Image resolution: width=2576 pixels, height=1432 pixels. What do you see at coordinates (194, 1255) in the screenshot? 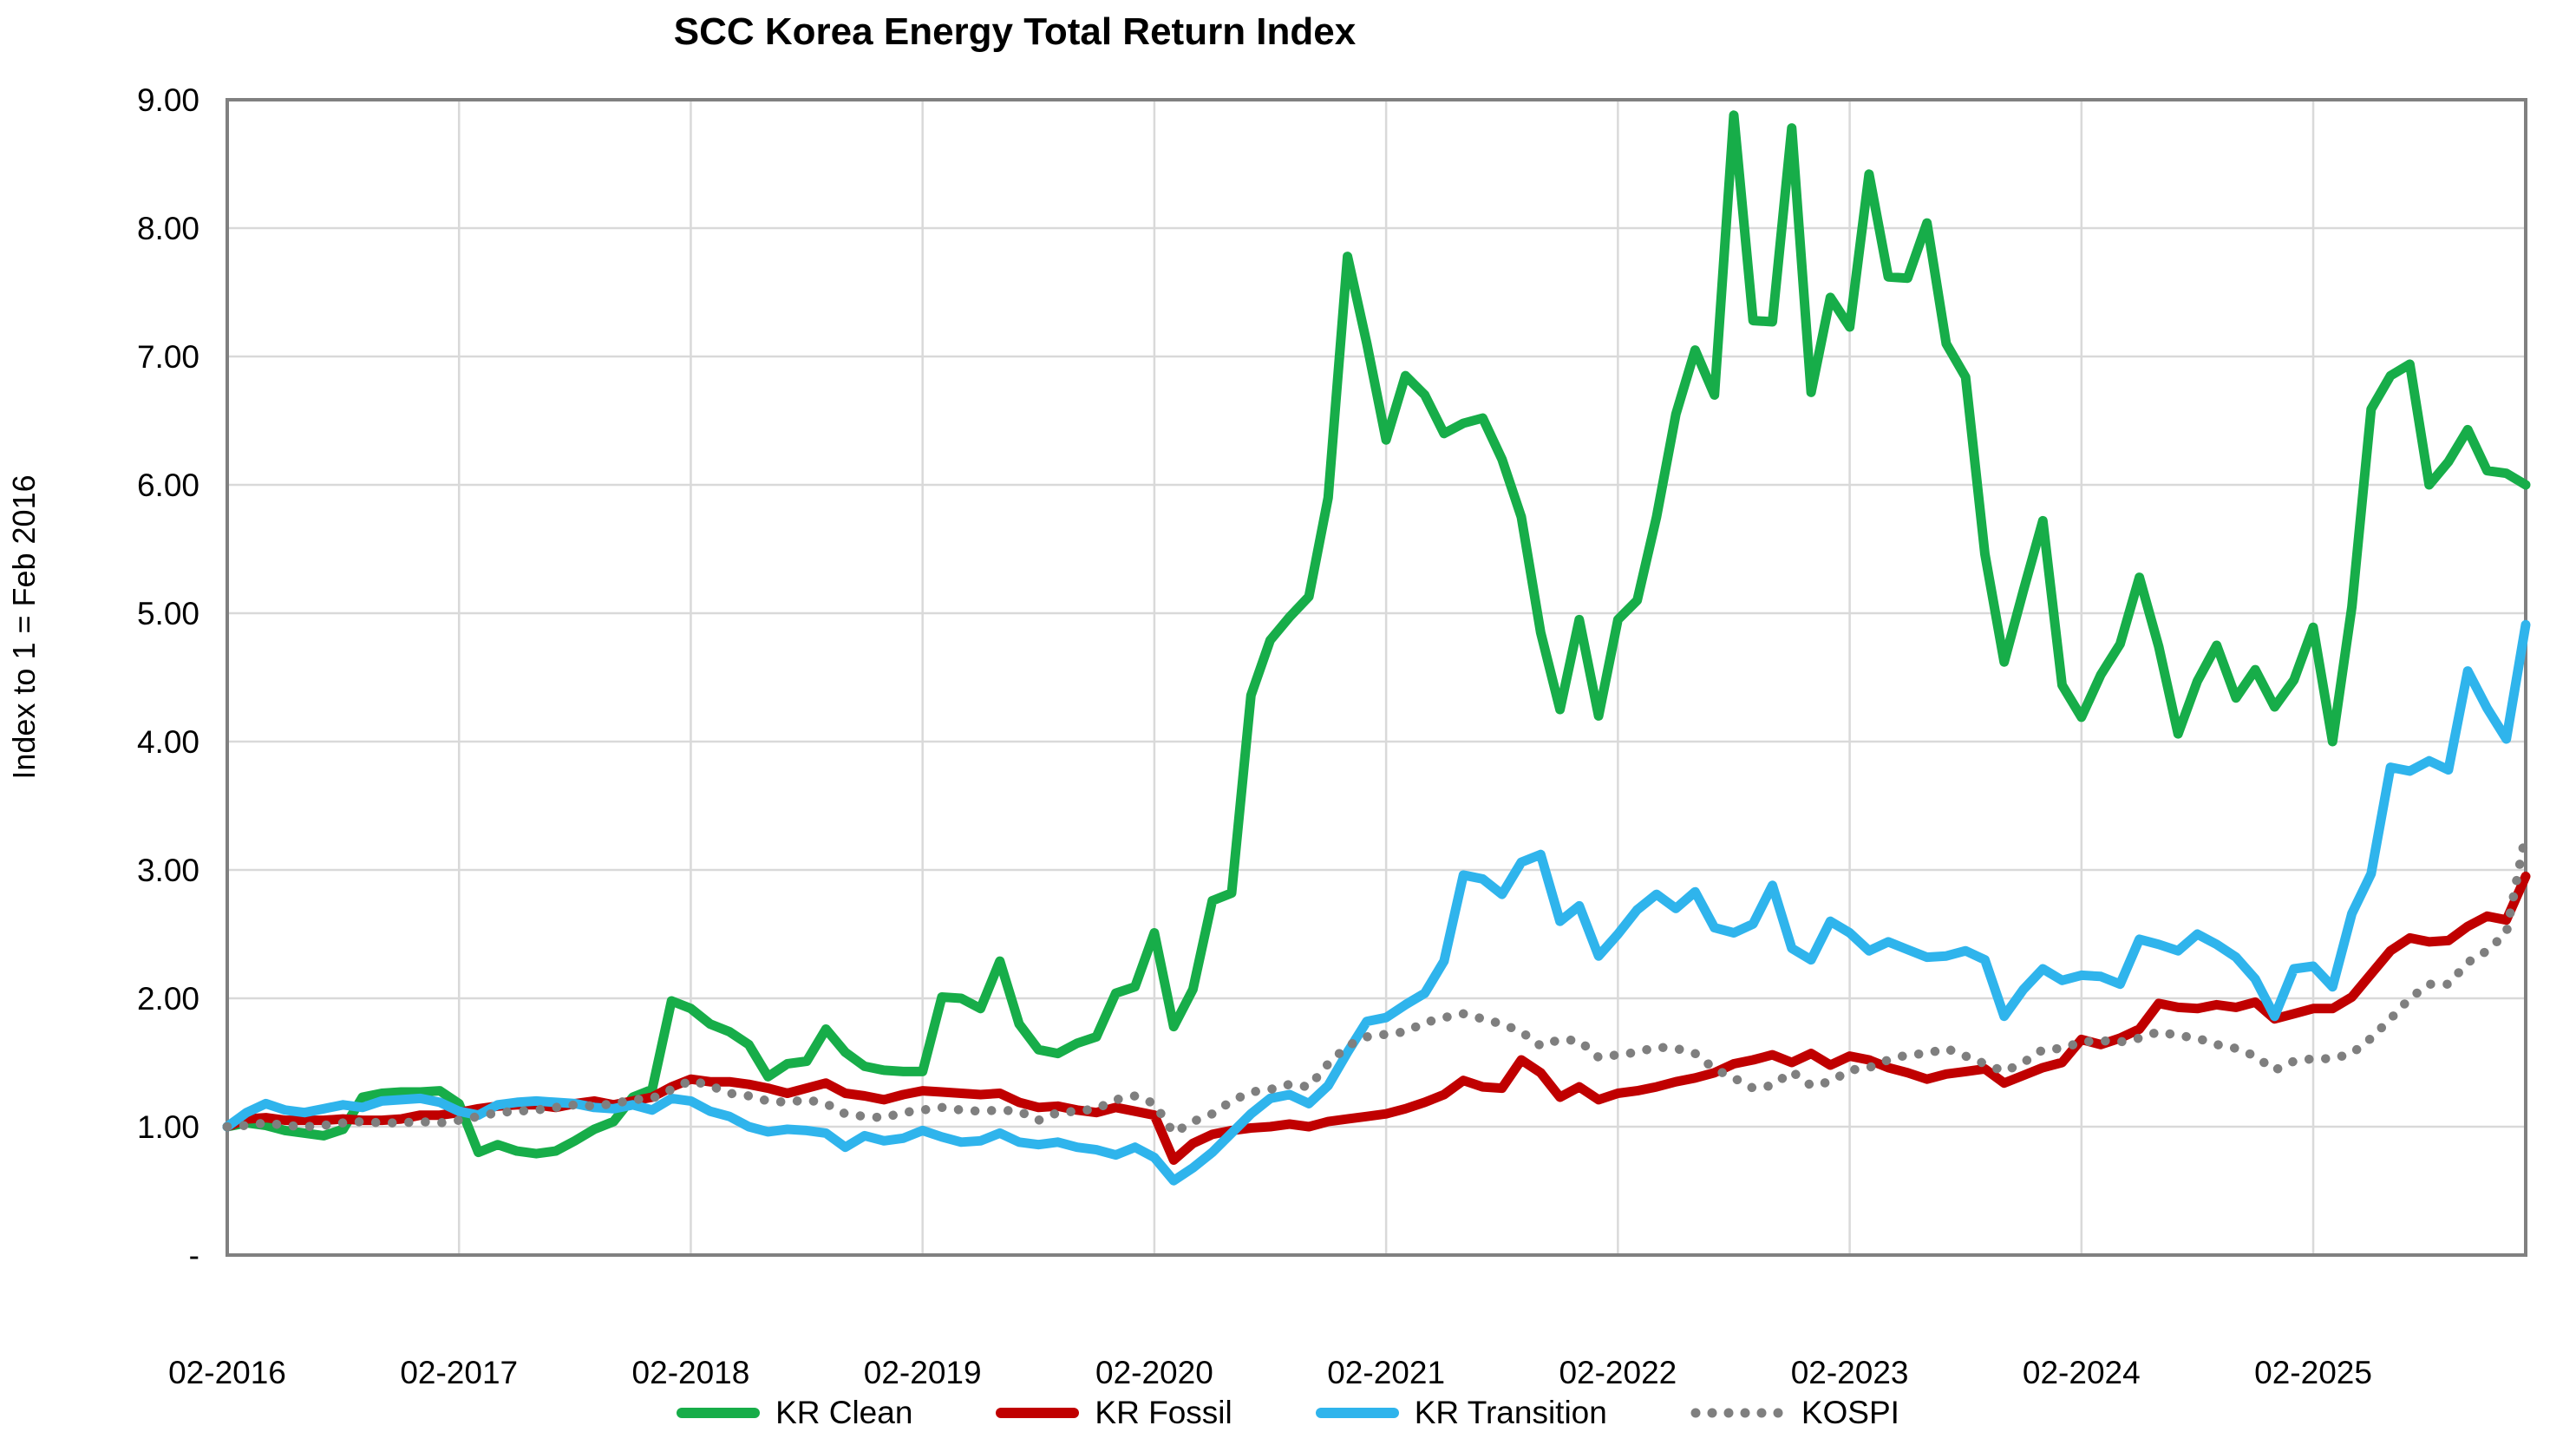
I see `y-tick-label: -` at bounding box center [194, 1255].